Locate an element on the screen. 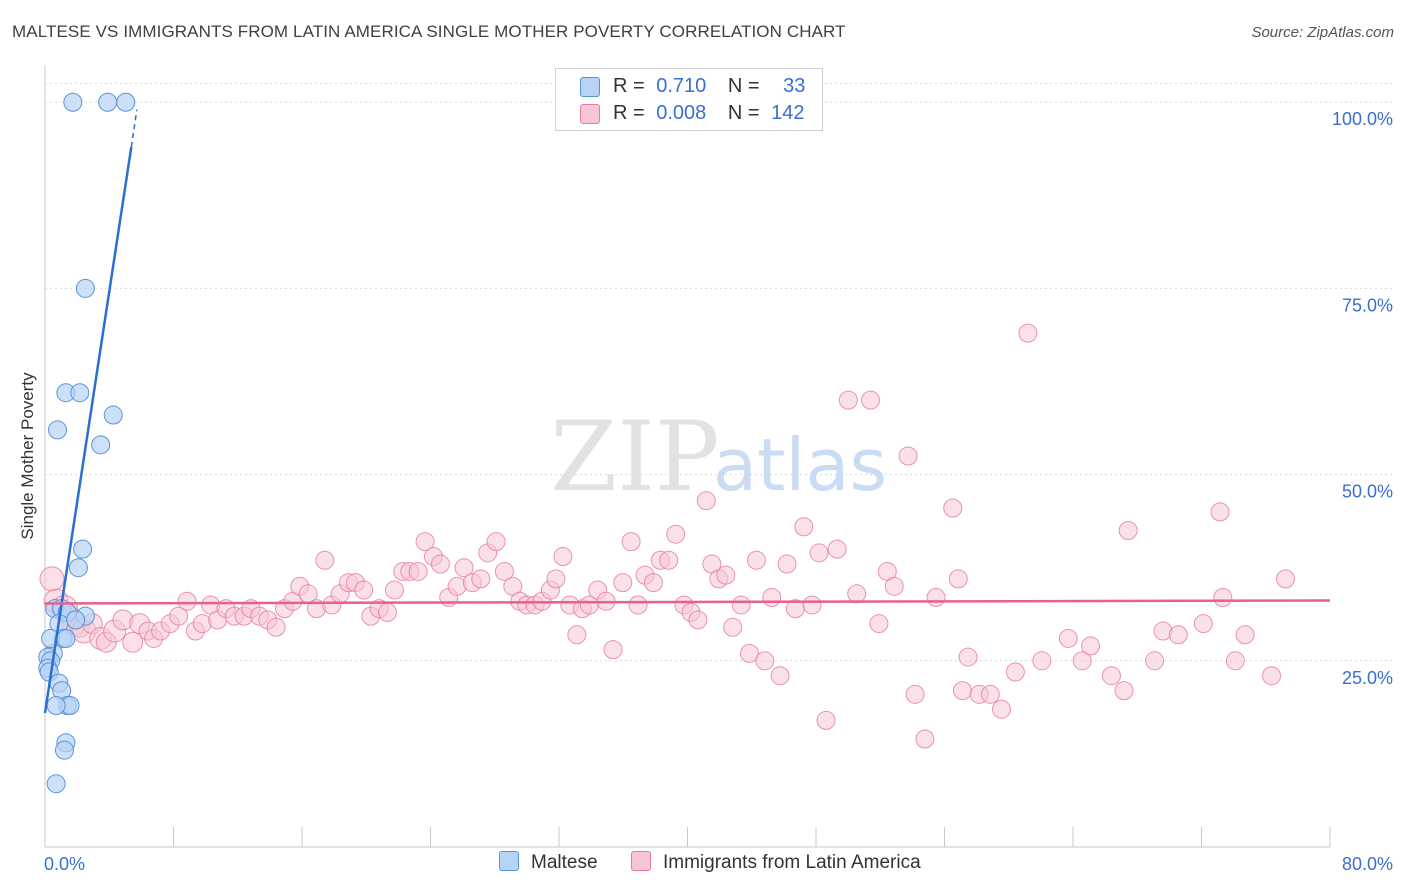  y-tick-label: 25.0% is located at coordinates (1367, 678).